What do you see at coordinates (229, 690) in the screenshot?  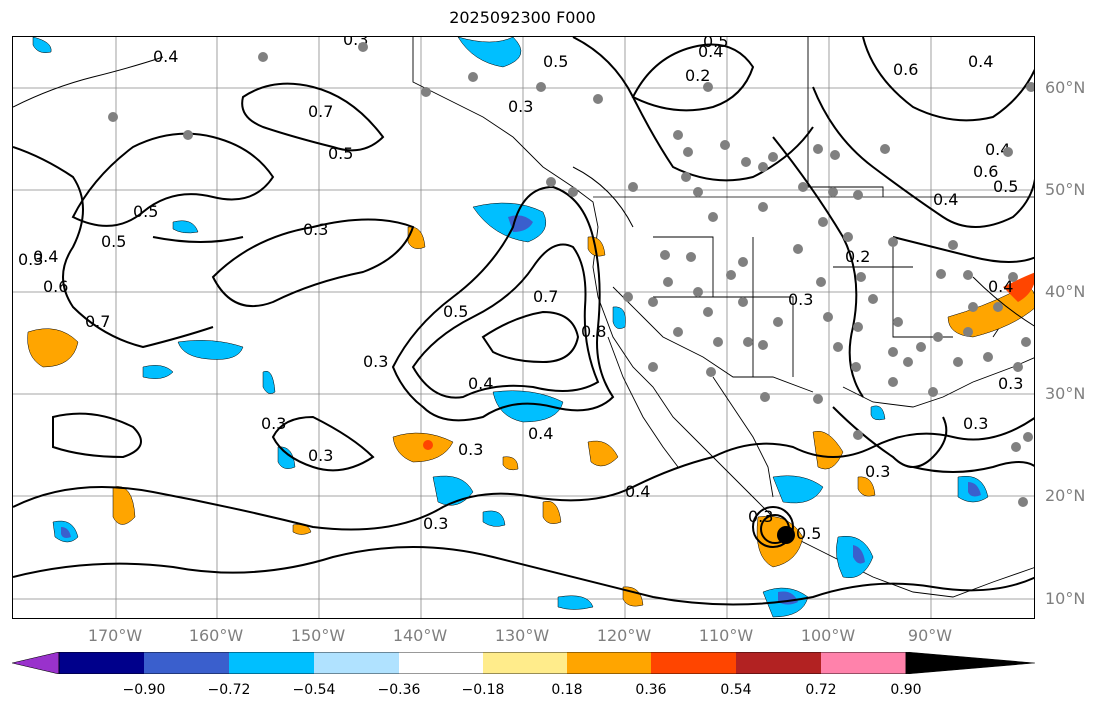 I see `colorbar-tick: −0.72` at bounding box center [229, 690].